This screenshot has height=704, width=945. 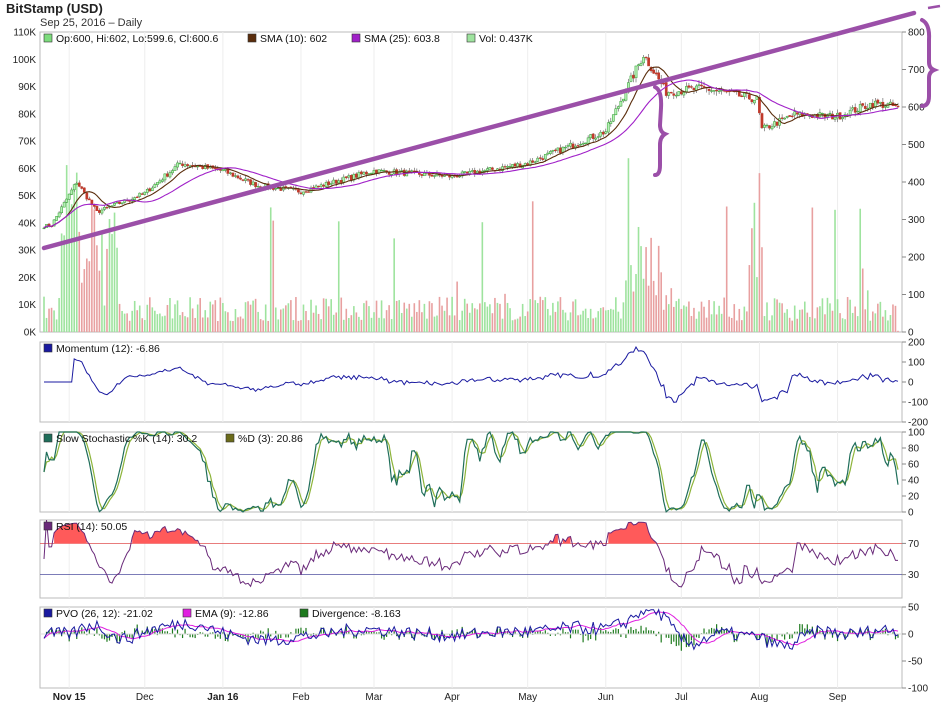 What do you see at coordinates (137, 39) in the screenshot?
I see `legend-label: Op:600, Hi:602, Lo:599.6, Cl:600.6` at bounding box center [137, 39].